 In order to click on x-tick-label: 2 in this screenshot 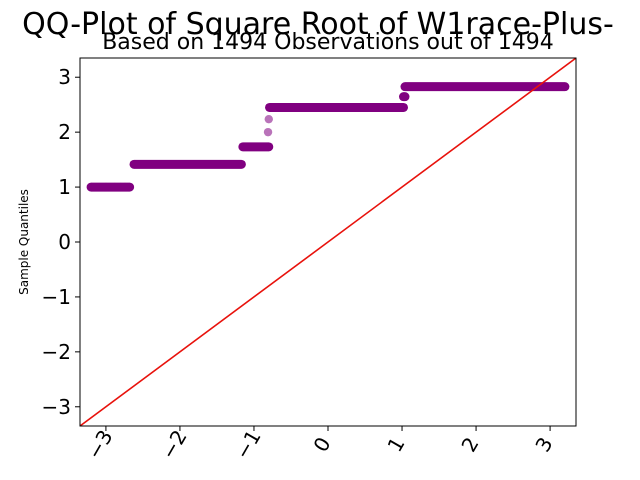, I will do `click(469, 444)`.